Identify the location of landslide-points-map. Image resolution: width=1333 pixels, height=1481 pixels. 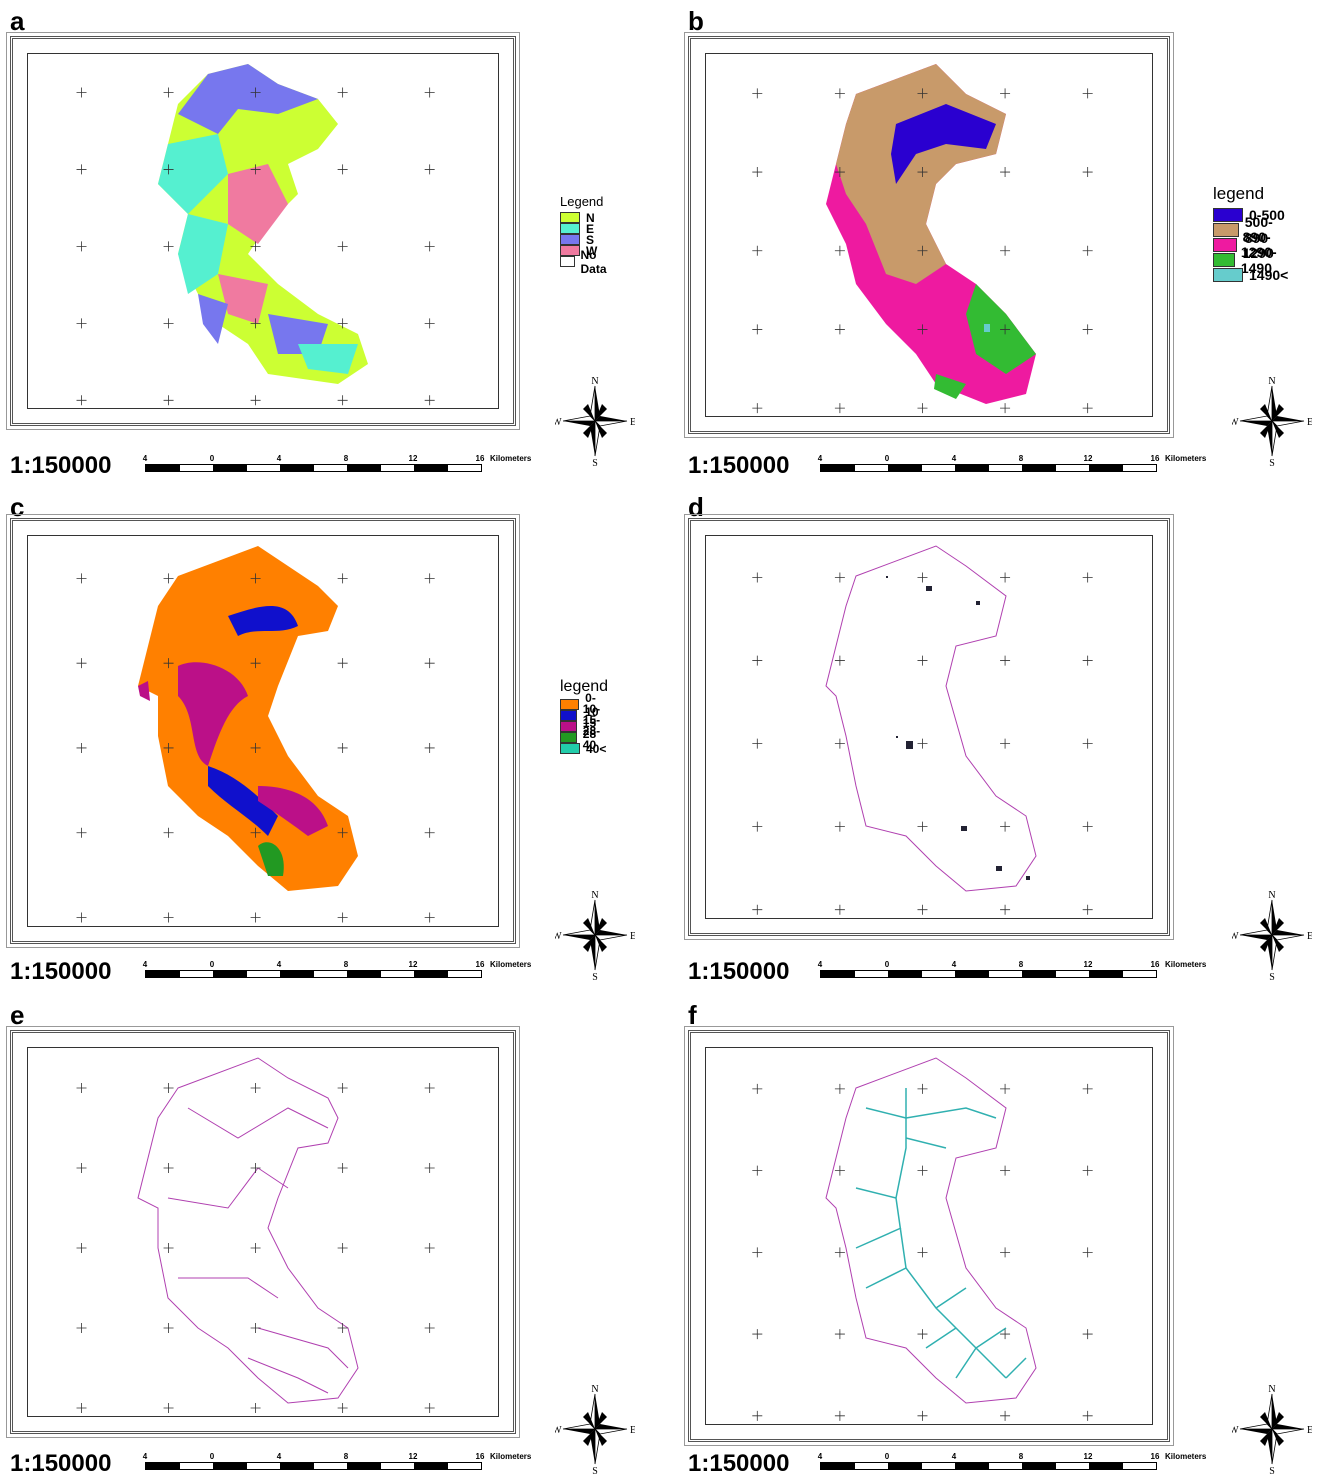
(922, 730).